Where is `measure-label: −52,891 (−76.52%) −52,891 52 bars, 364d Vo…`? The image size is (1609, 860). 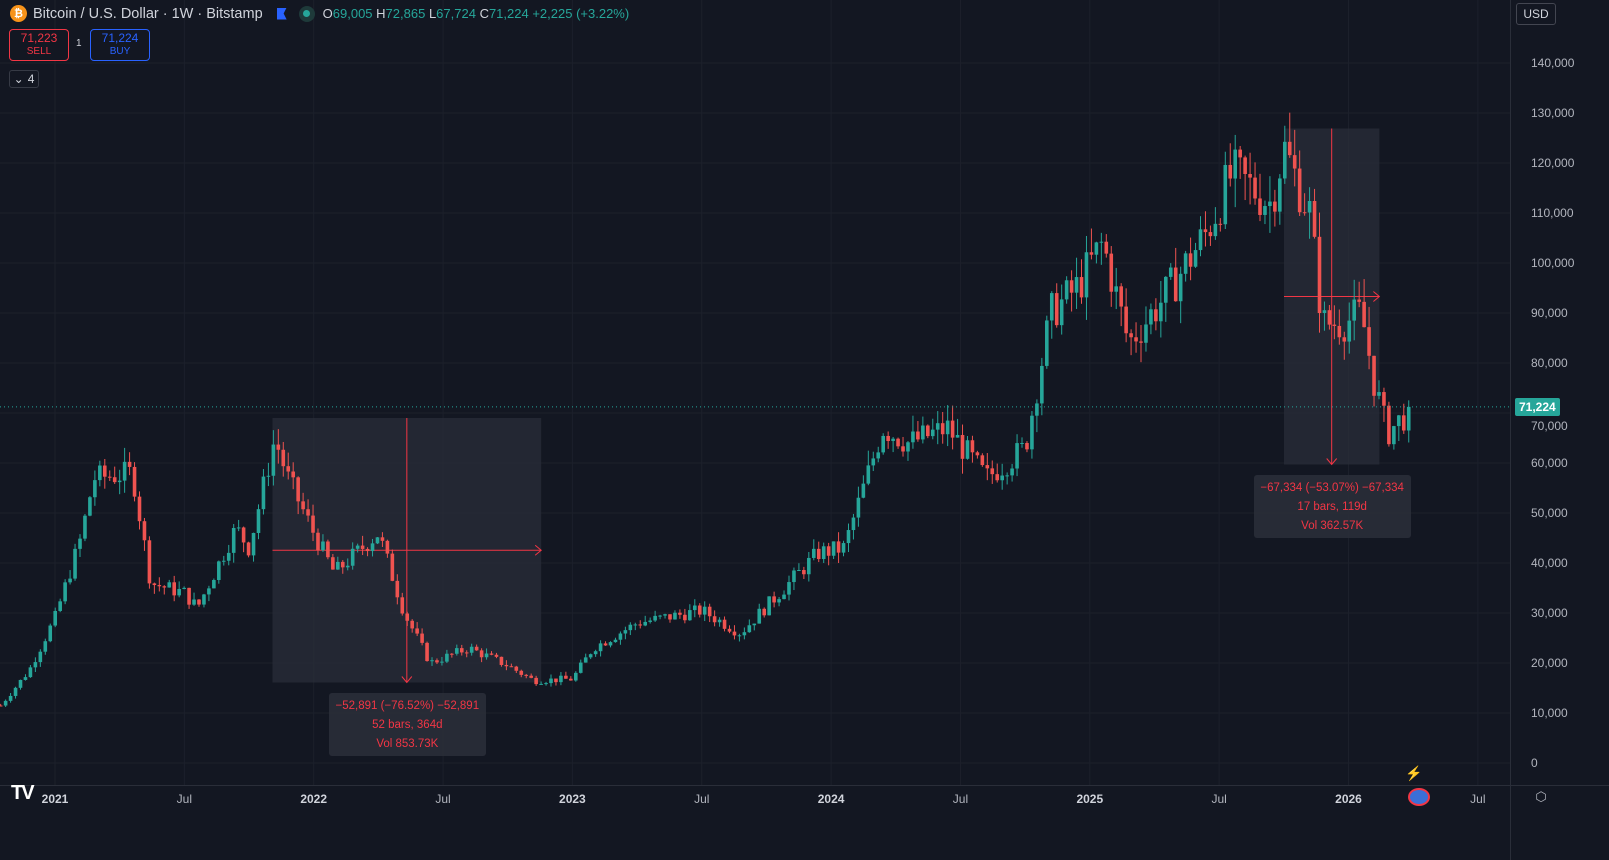 measure-label: −52,891 (−76.52%) −52,891 52 bars, 364d Vo… is located at coordinates (407, 724).